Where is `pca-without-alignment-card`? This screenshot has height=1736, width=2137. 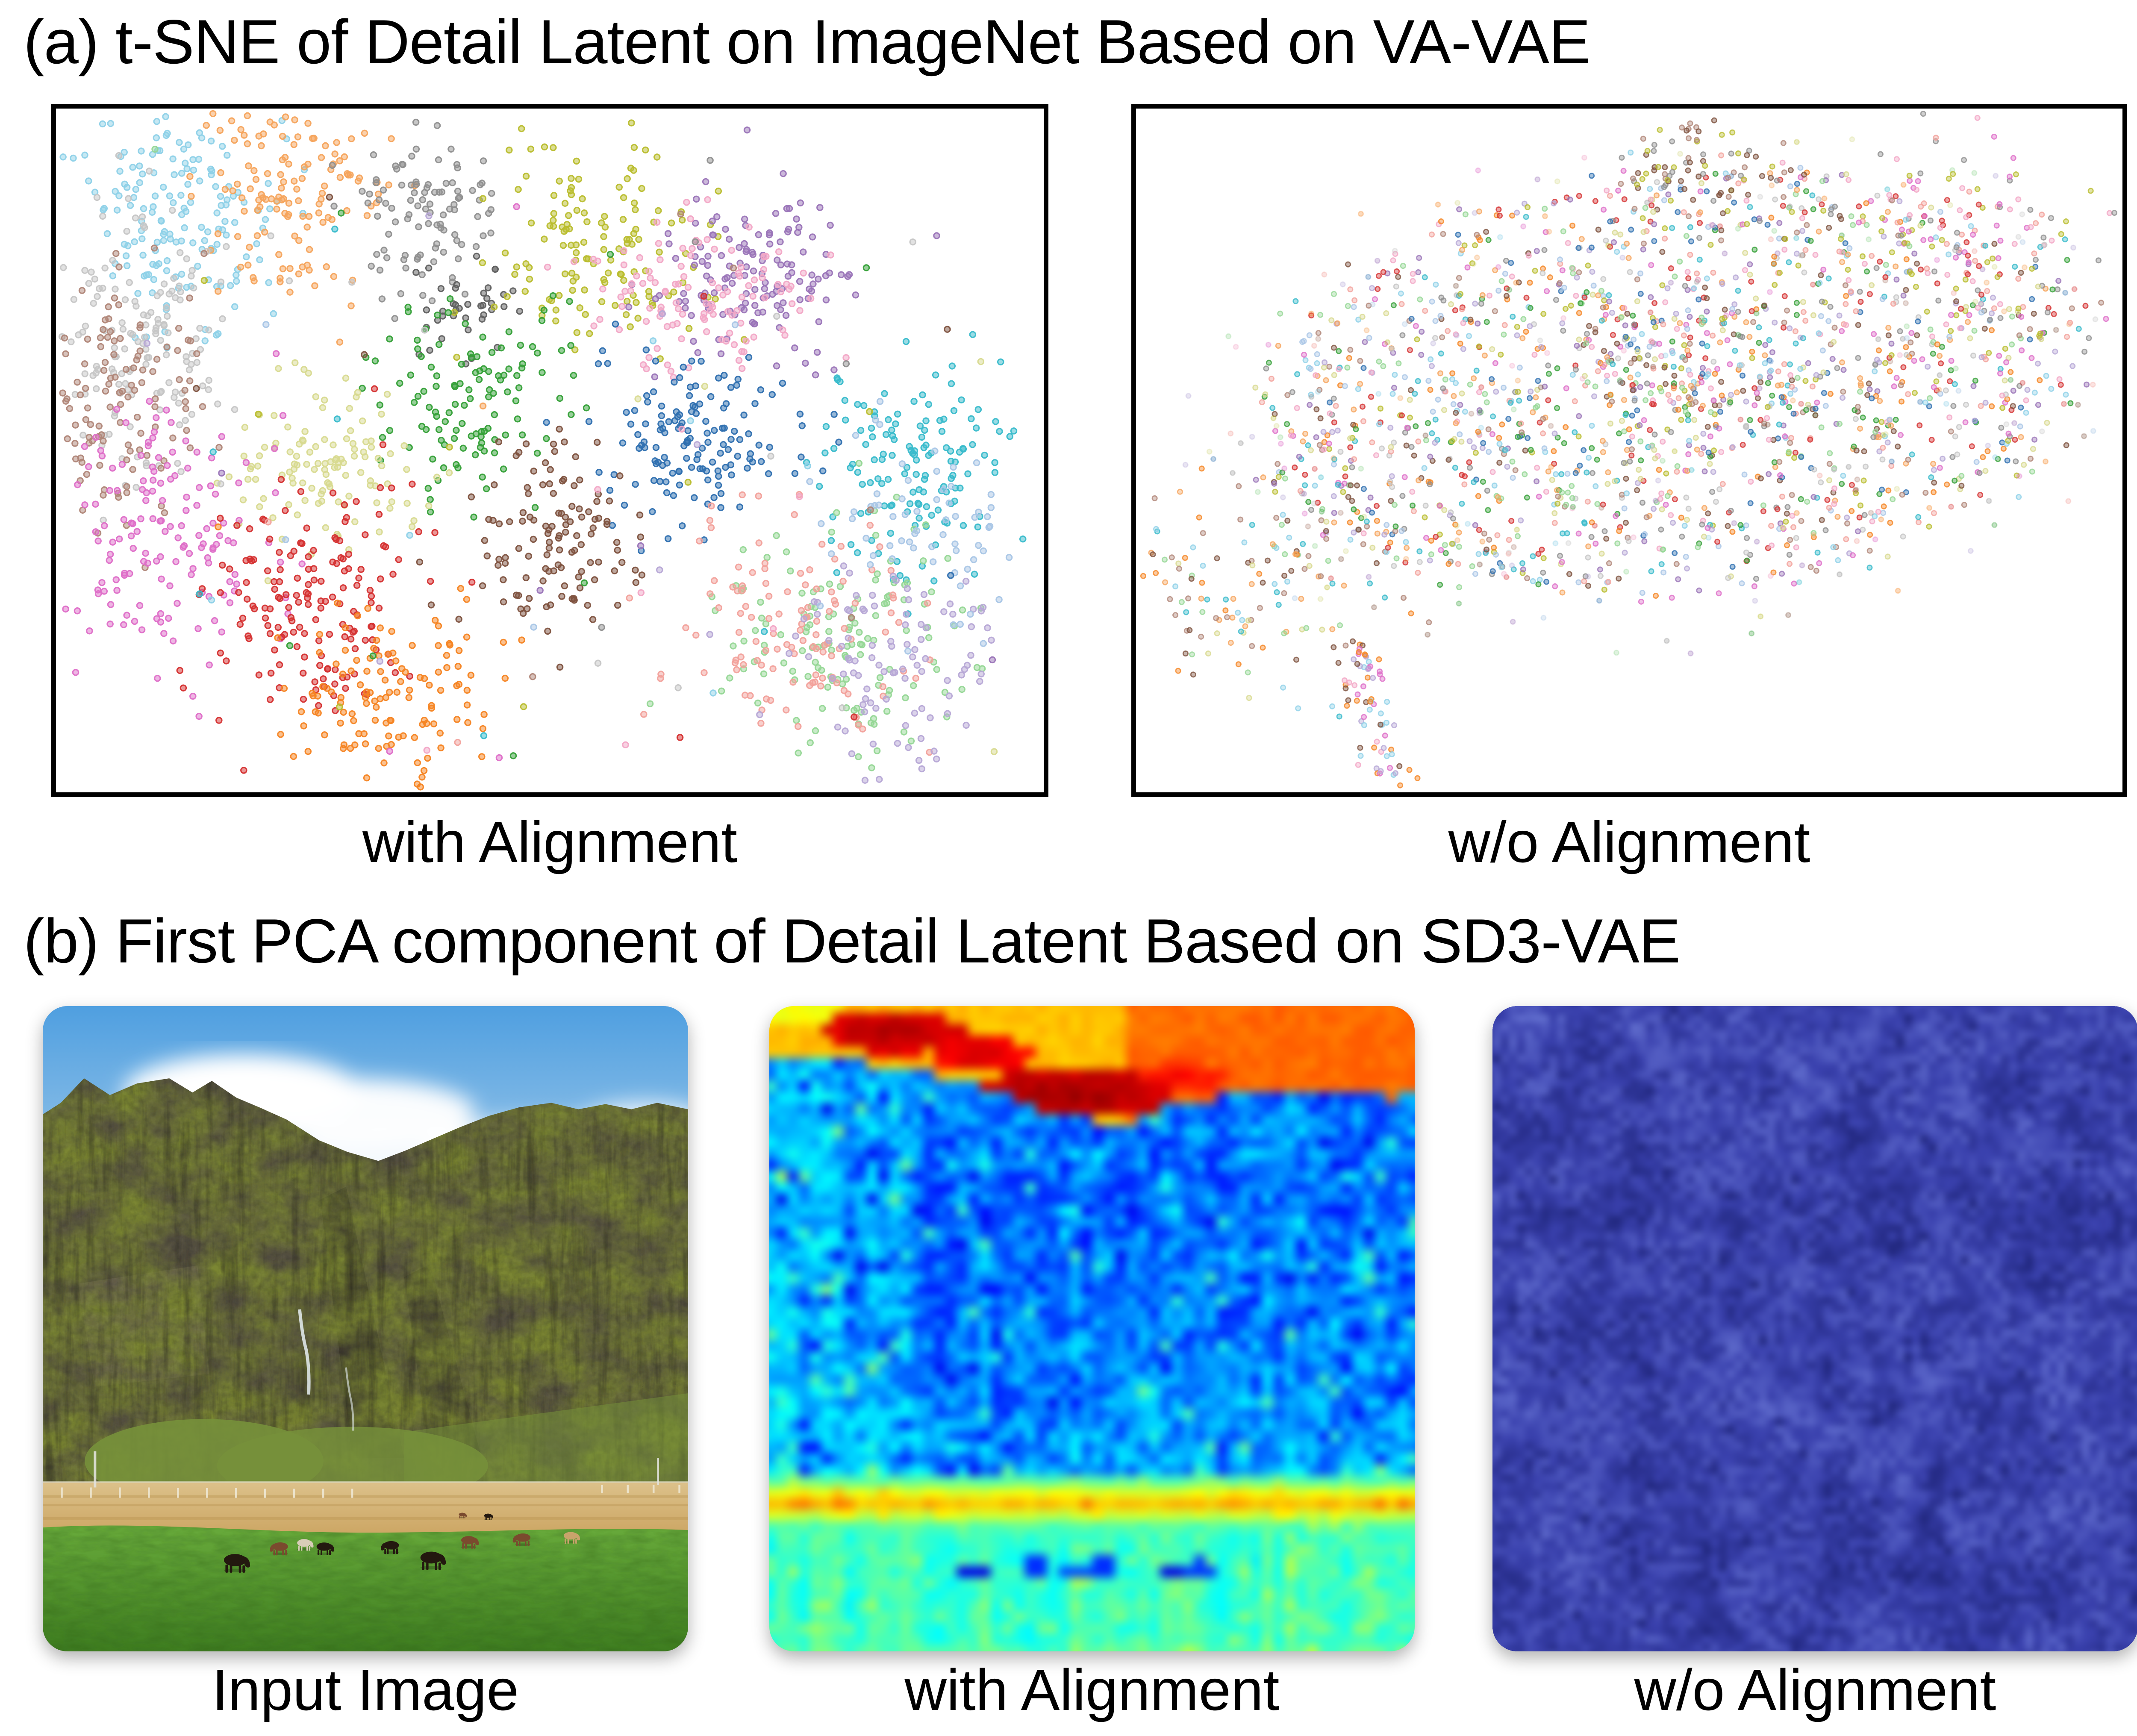 pca-without-alignment-card is located at coordinates (1814, 1328).